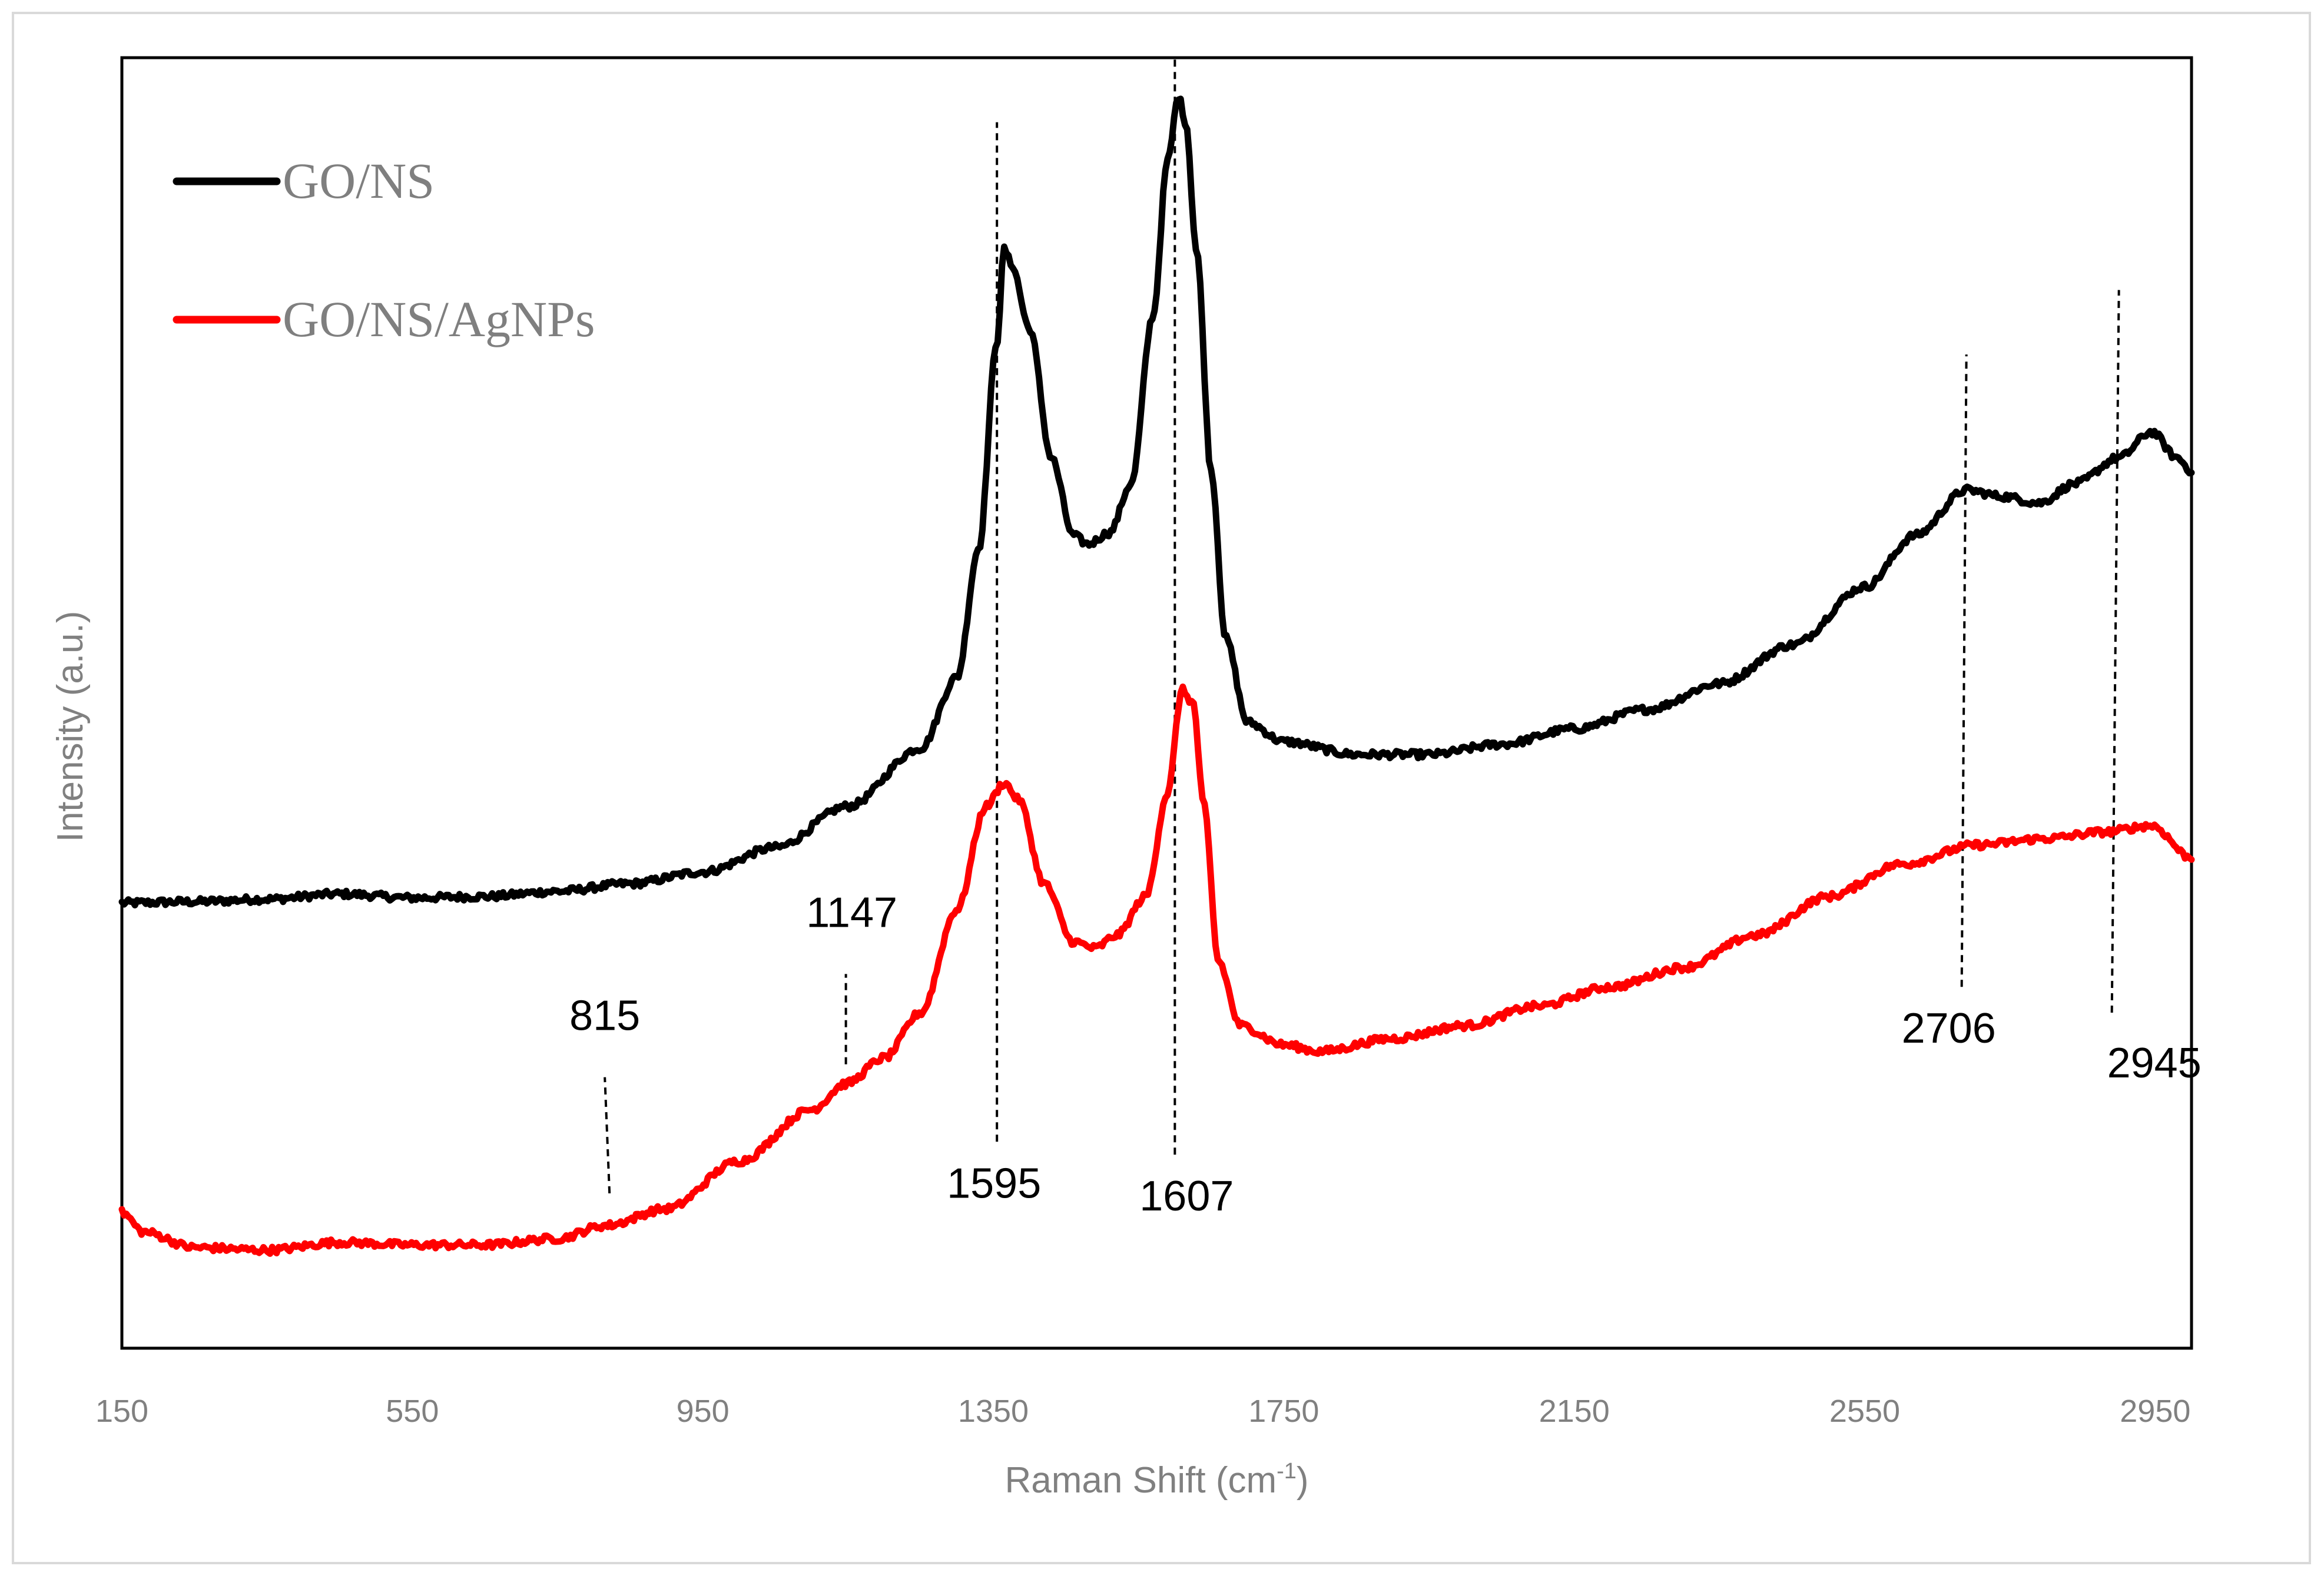  Describe the element at coordinates (1186, 1196) in the screenshot. I see `peak-label: 1607` at that location.